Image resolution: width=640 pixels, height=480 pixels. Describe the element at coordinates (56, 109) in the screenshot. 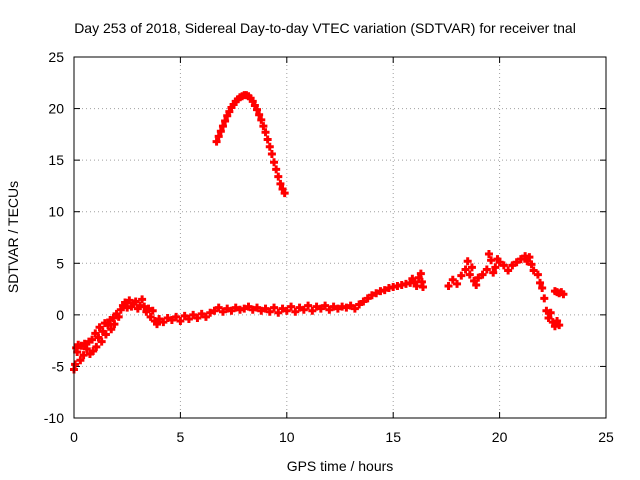

I see `y-tick-label: 20` at that location.